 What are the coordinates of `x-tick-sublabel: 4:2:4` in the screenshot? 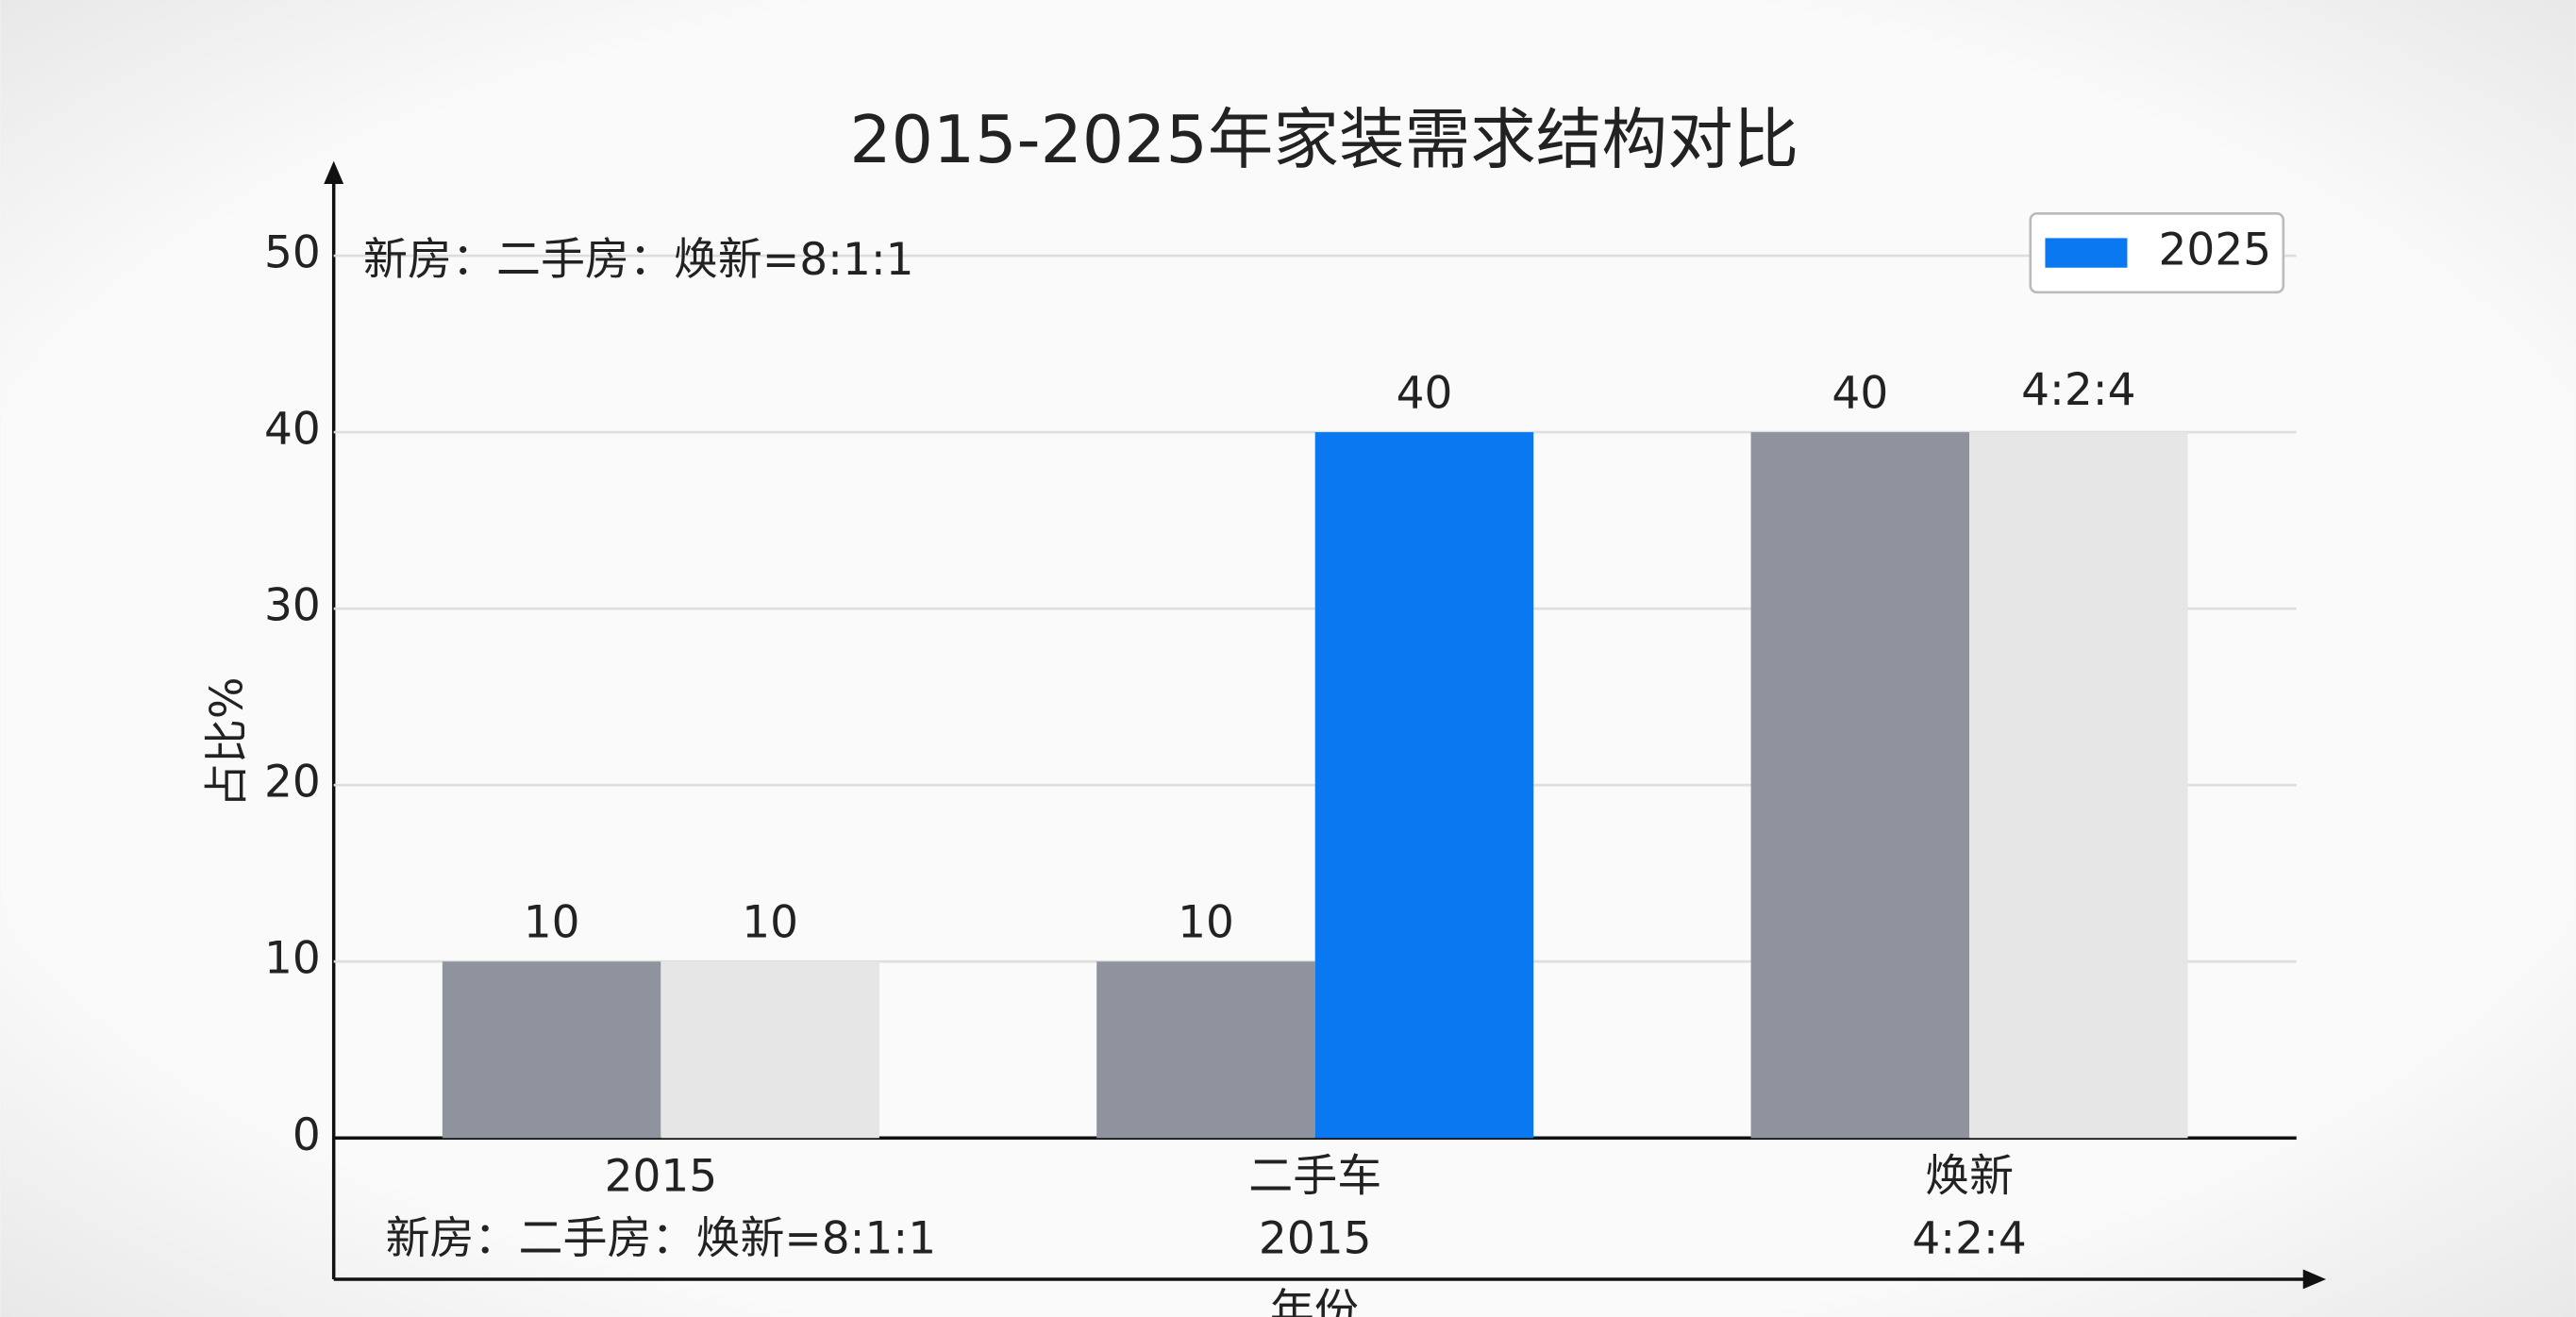 It's located at (1969, 1238).